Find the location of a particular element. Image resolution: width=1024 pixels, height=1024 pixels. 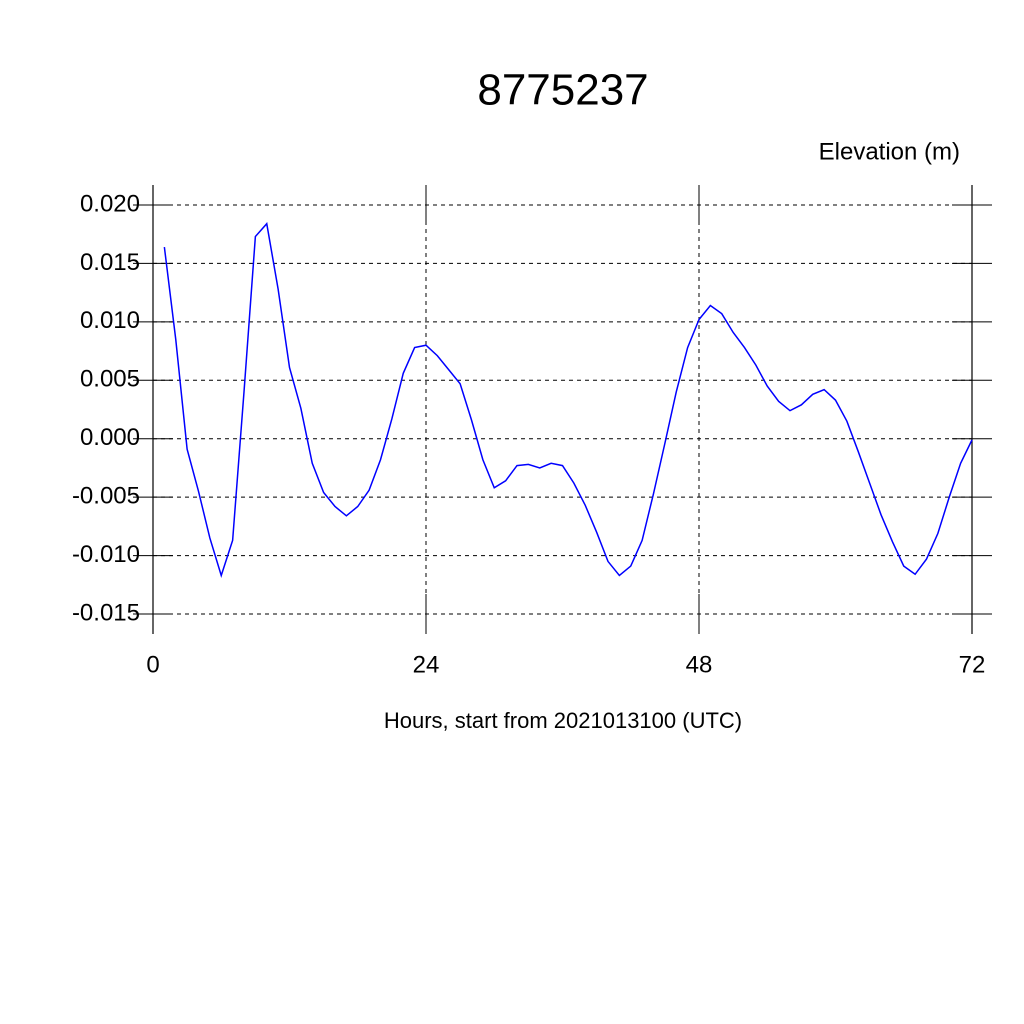

y-tick-label: -0.005 is located at coordinates (106, 495).